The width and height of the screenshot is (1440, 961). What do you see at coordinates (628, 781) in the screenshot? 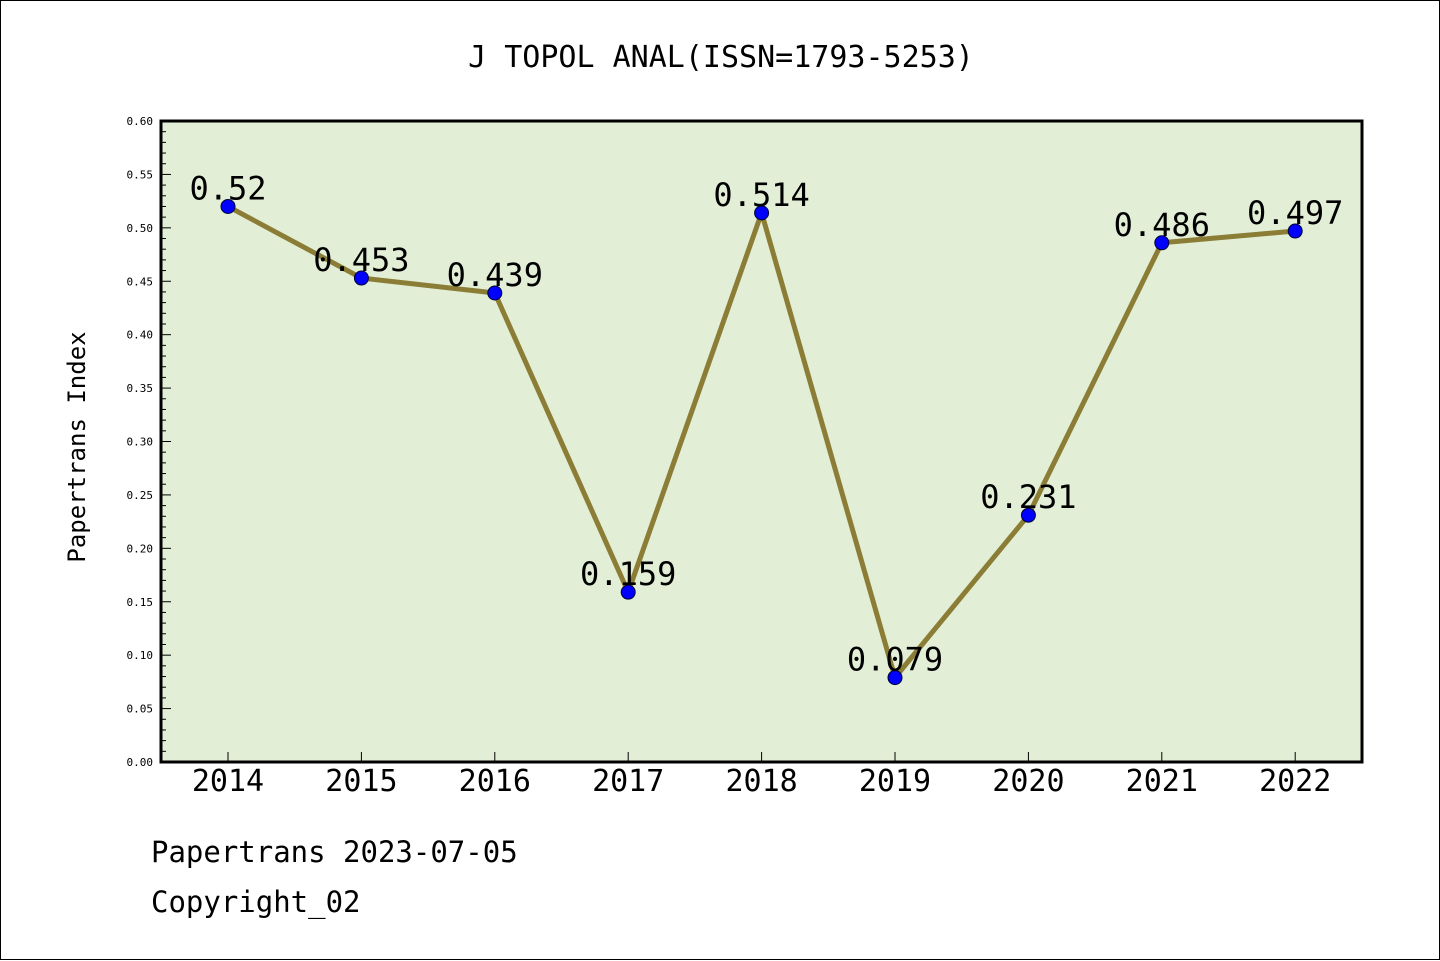
I see `x-tick-label: 2017` at bounding box center [628, 781].